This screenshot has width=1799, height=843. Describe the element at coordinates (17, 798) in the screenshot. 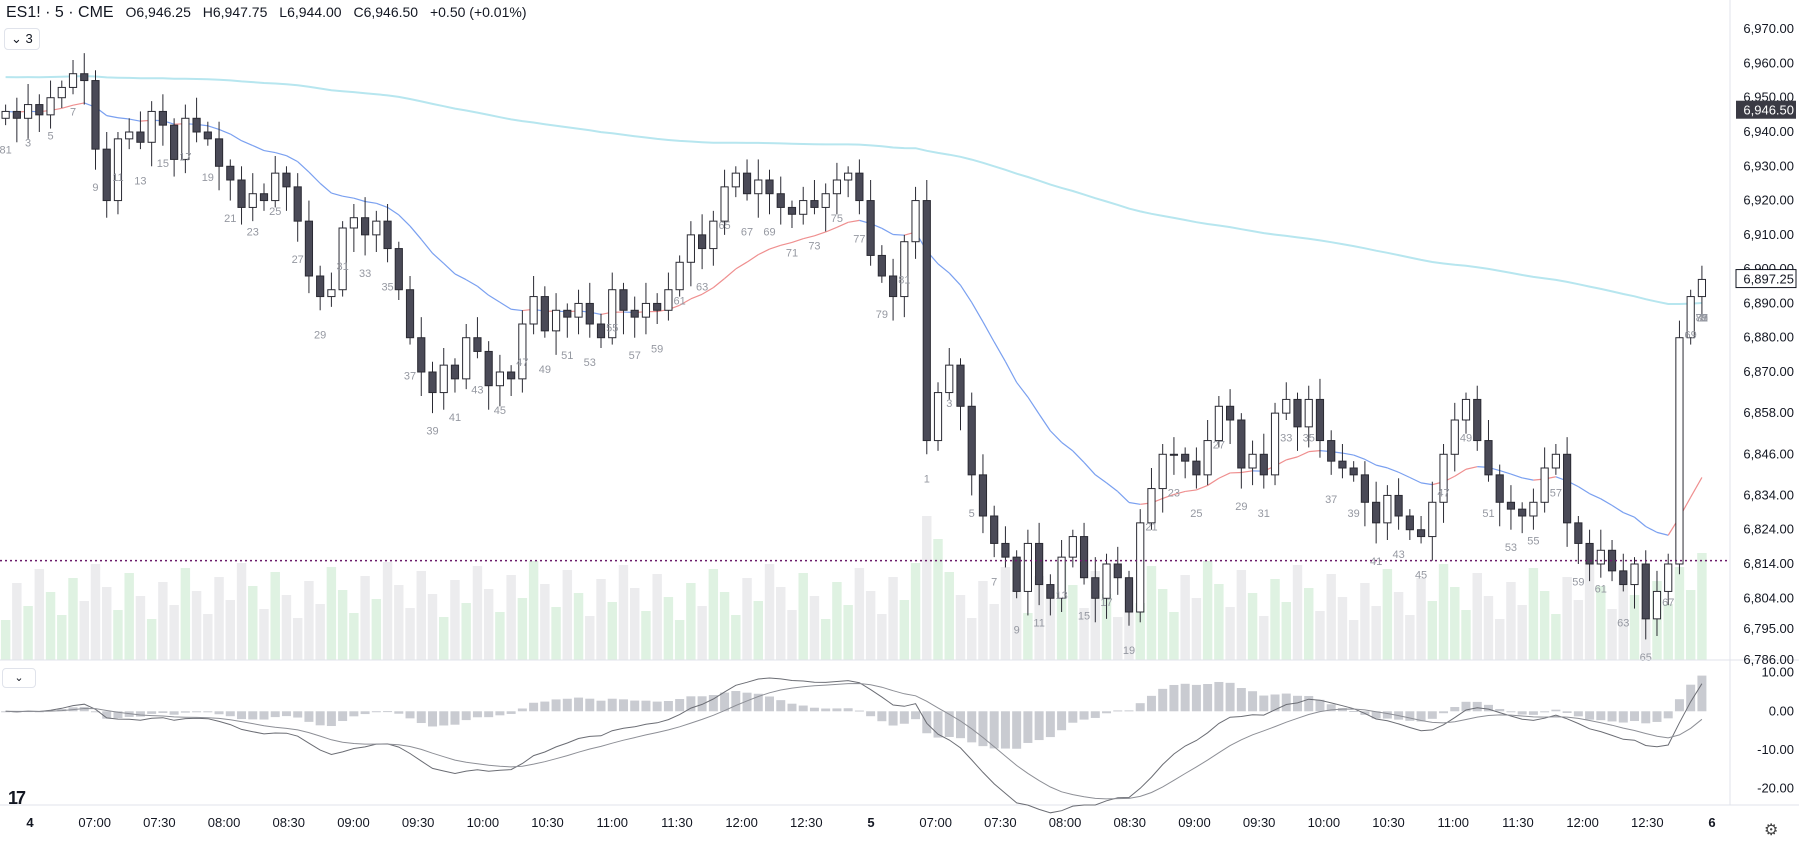

I see `tradingview-logo: 17` at that location.